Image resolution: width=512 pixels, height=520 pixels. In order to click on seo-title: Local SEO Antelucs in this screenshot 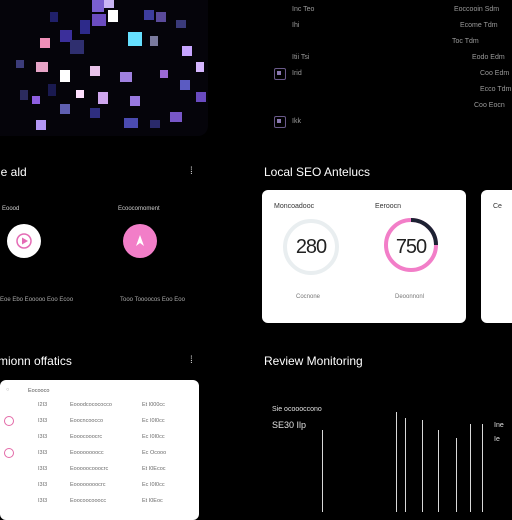, I will do `click(317, 172)`.